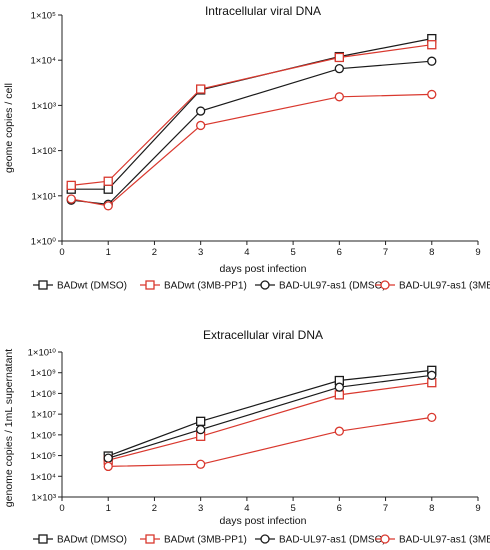  I want to click on y-tick-label: 1×10¹, so click(43, 196).